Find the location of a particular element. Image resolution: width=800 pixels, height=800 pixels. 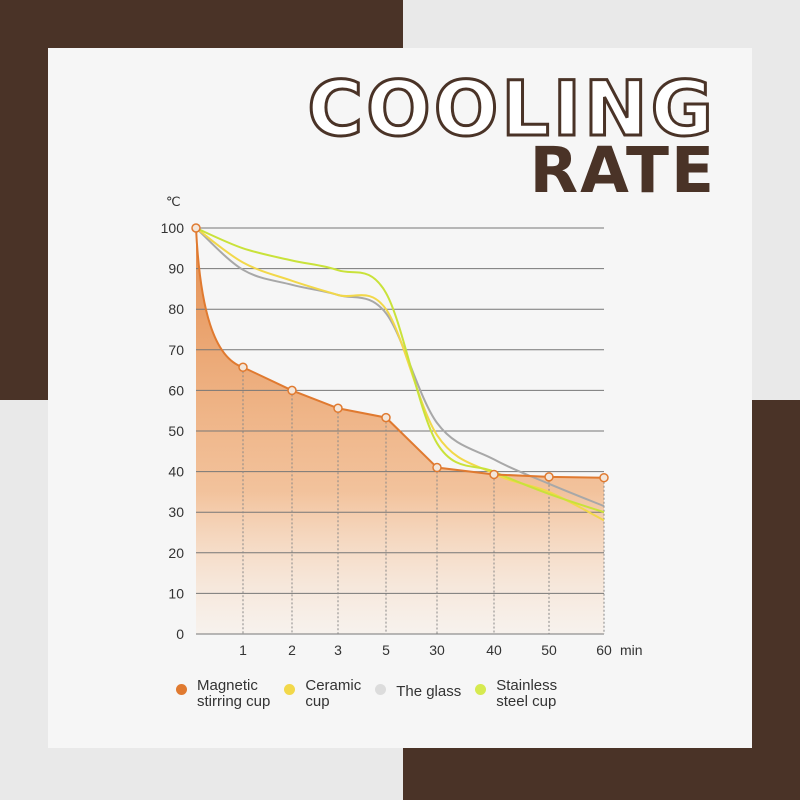

legend-item-magnetic: Magnetic stirring cup is located at coordinates (223, 694).